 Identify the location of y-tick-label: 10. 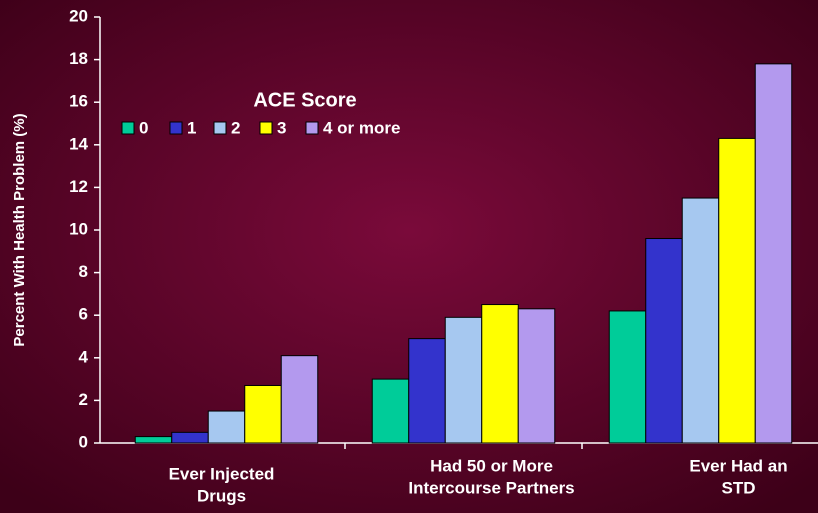
(78, 228).